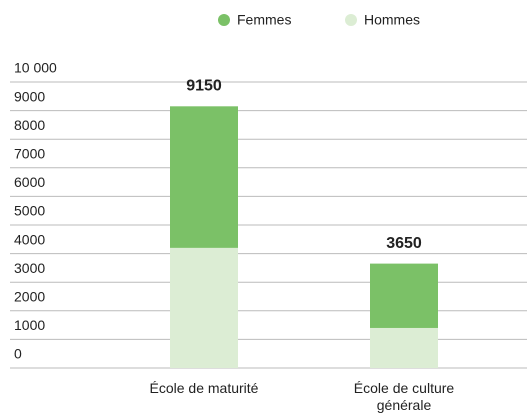  What do you see at coordinates (29, 239) in the screenshot?
I see `y-tick-label: 4000` at bounding box center [29, 239].